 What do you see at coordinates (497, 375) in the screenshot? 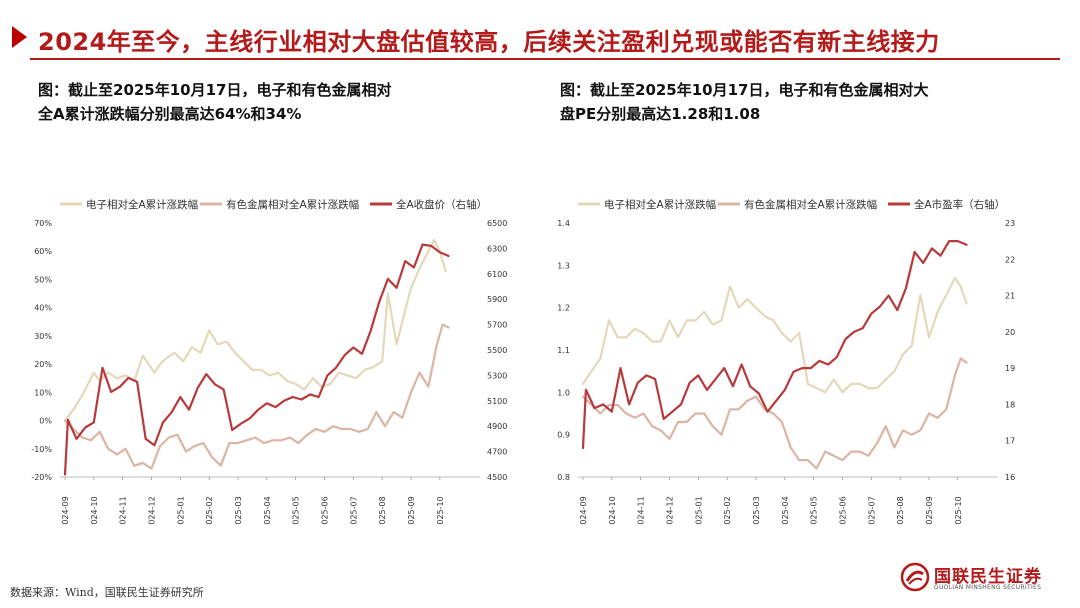
I see `y-right-tick-label: 5300` at bounding box center [497, 375].